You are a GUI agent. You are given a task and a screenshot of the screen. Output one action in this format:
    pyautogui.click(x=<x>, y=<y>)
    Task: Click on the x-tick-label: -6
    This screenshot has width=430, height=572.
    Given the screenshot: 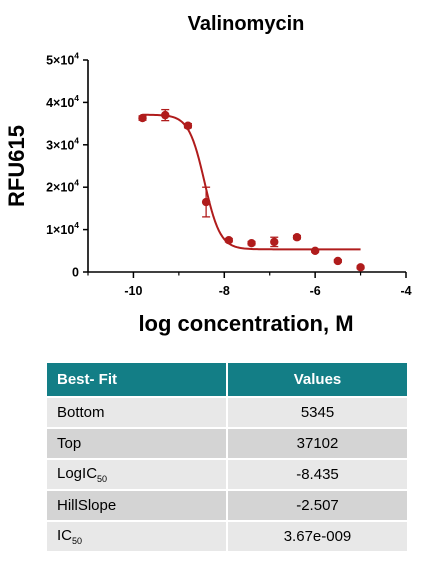 What is the action you would take?
    pyautogui.click(x=315, y=291)
    